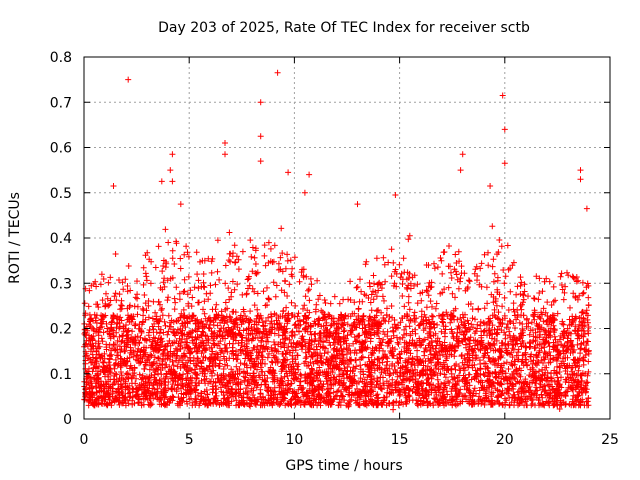 The width and height of the screenshot is (640, 480). I want to click on y-tick-label: 0.4, so click(61, 239).